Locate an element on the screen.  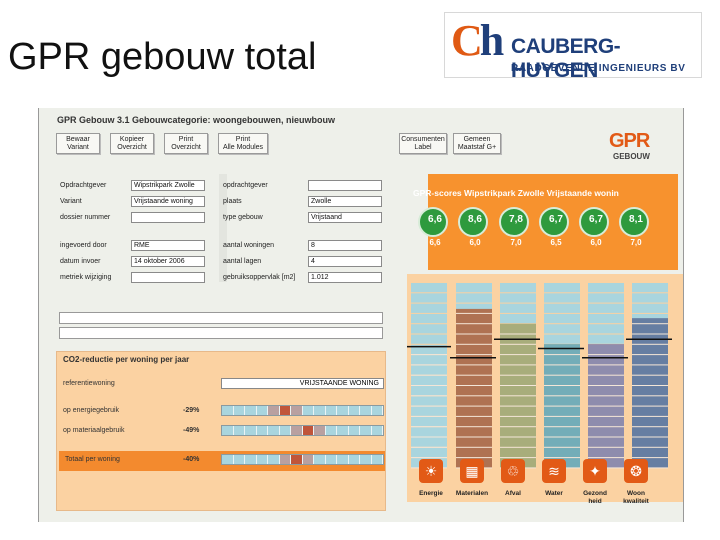
score-medal is located at coordinates (433, 222).